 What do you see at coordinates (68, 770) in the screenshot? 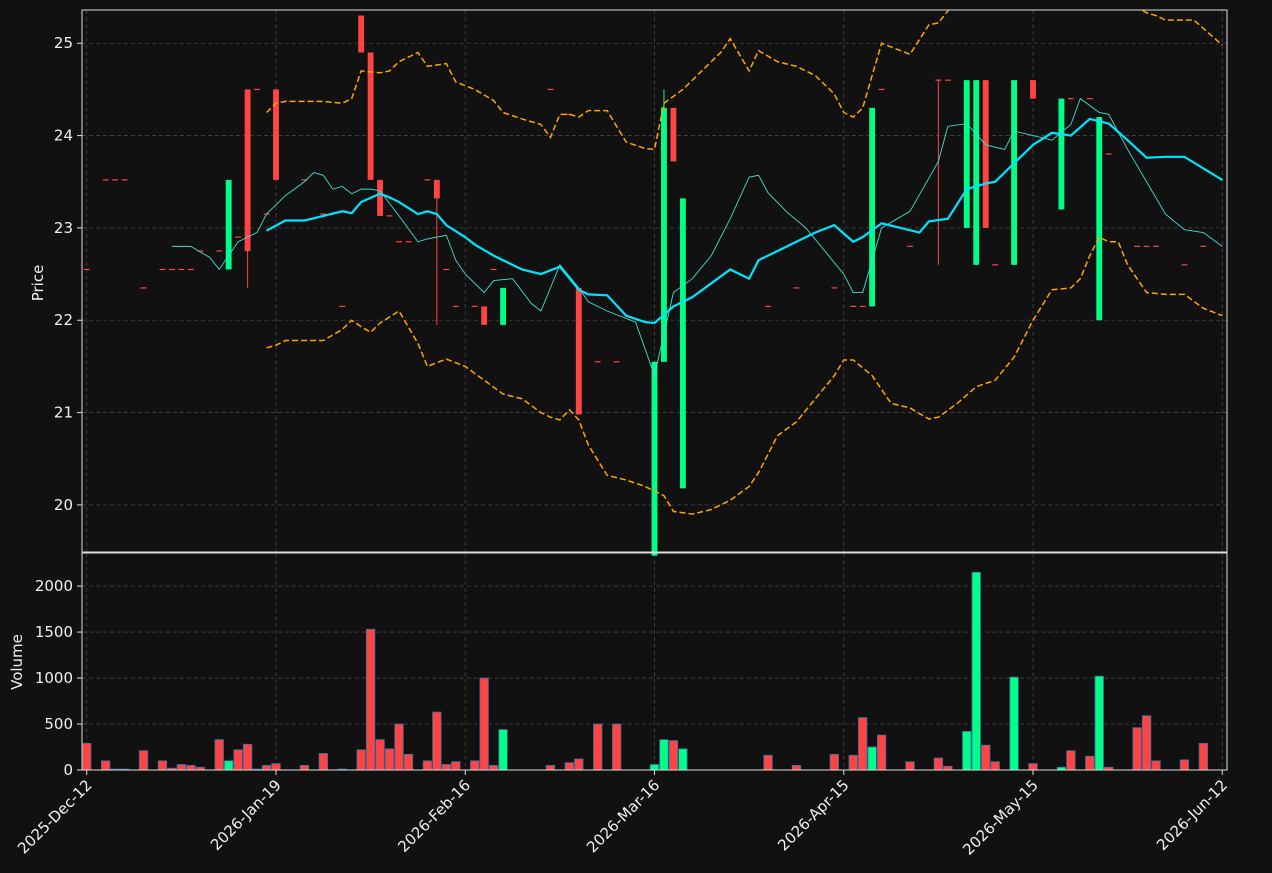
I see `y-tick-label: 0` at bounding box center [68, 770].